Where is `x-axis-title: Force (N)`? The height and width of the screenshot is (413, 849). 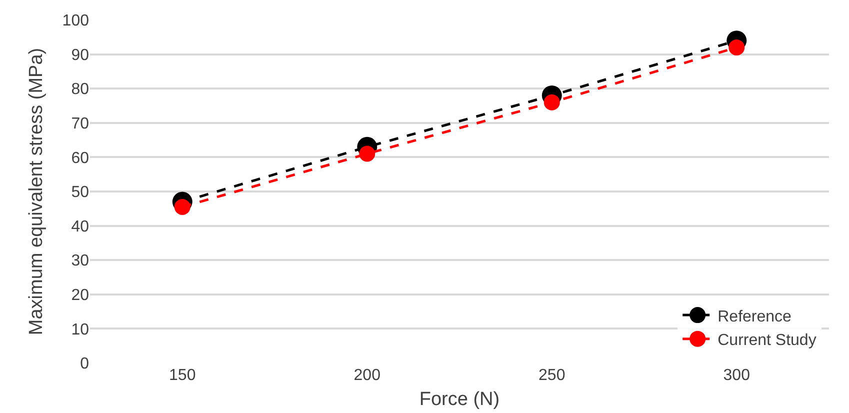 x-axis-title: Force (N) is located at coordinates (459, 399).